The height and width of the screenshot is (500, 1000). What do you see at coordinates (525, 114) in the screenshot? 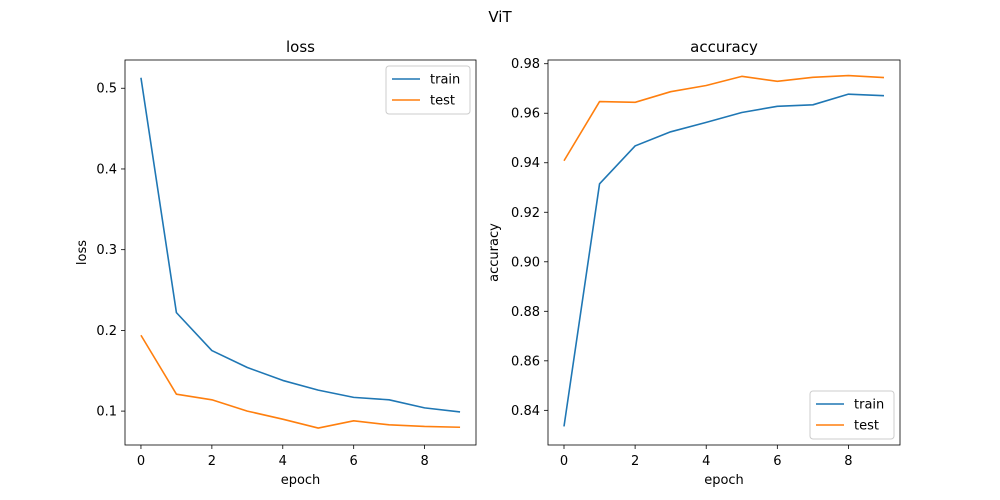
I see `y-tick-label: 0.96` at bounding box center [525, 114].